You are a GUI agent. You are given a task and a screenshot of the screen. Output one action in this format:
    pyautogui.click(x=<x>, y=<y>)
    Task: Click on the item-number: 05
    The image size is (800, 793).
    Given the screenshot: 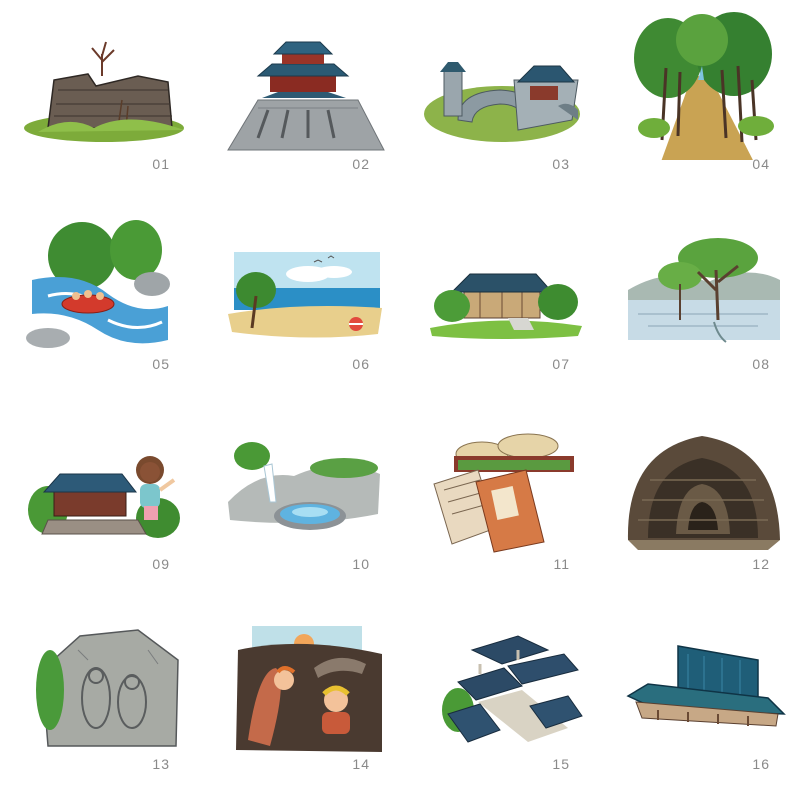 What is the action you would take?
    pyautogui.click(x=161, y=364)
    